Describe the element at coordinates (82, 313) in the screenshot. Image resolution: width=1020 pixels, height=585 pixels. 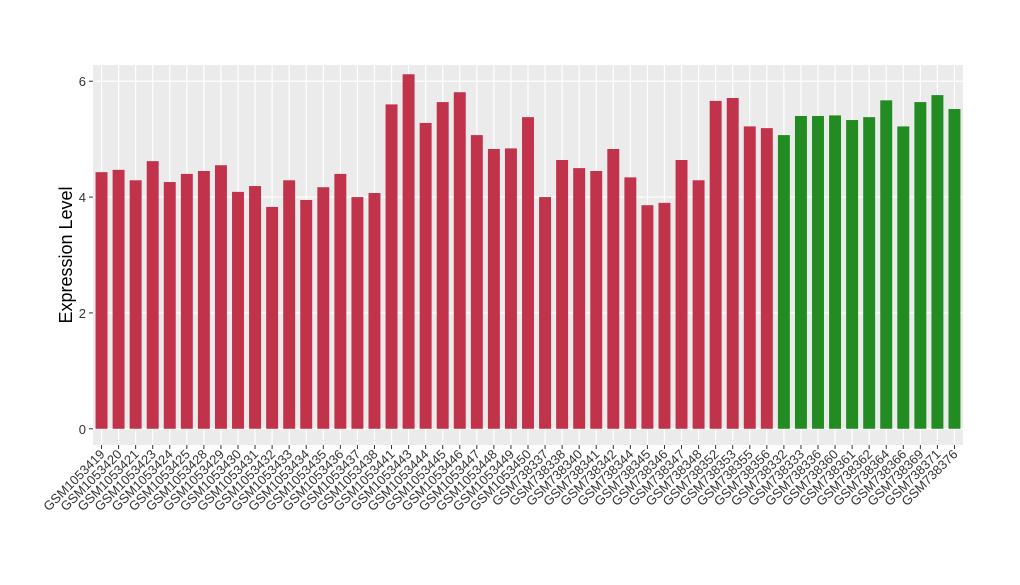
I see `y-tick-label: 2` at that location.